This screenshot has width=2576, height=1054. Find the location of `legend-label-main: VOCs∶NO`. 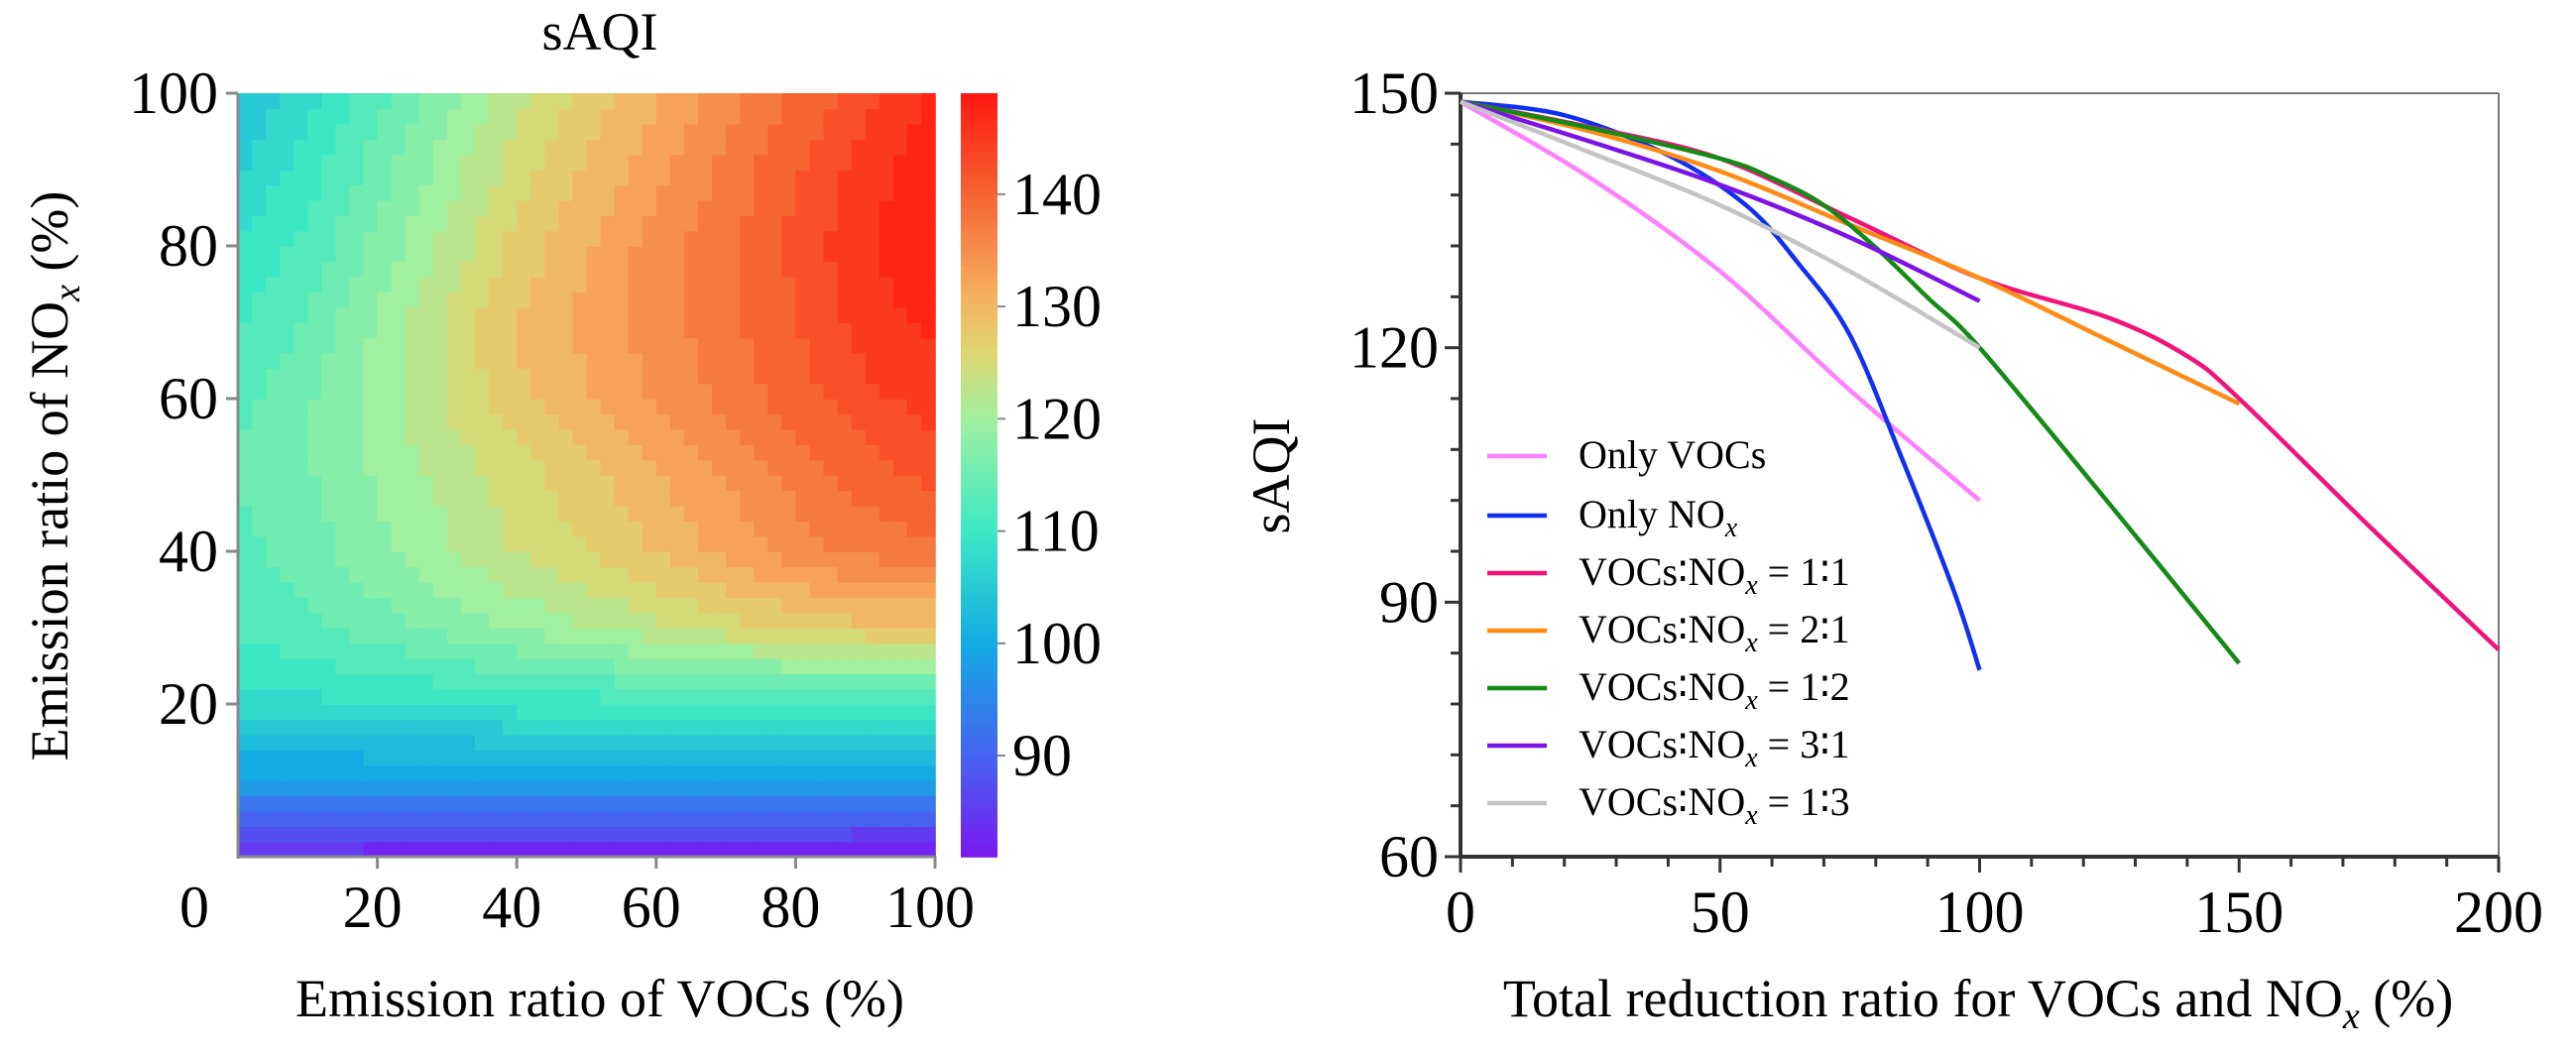

legend-label-main: VOCs∶NO is located at coordinates (1662, 629).